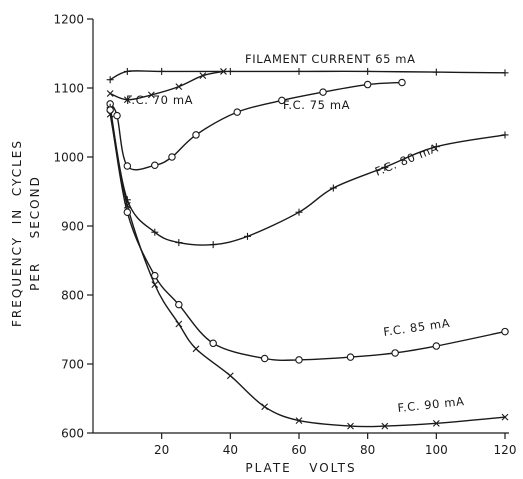 This screenshot has width=523, height=479. I want to click on y-tick-label: 600, so click(72, 434).